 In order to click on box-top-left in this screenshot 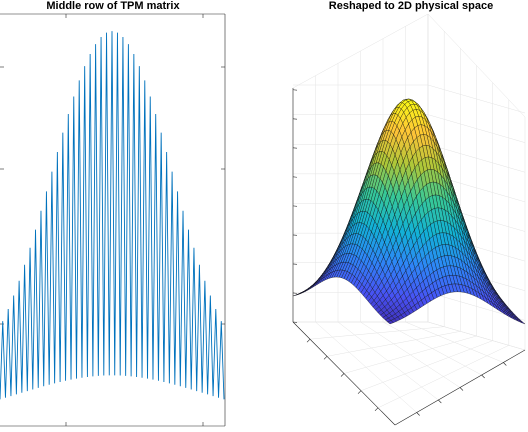, I will do `click(360, 51)`.